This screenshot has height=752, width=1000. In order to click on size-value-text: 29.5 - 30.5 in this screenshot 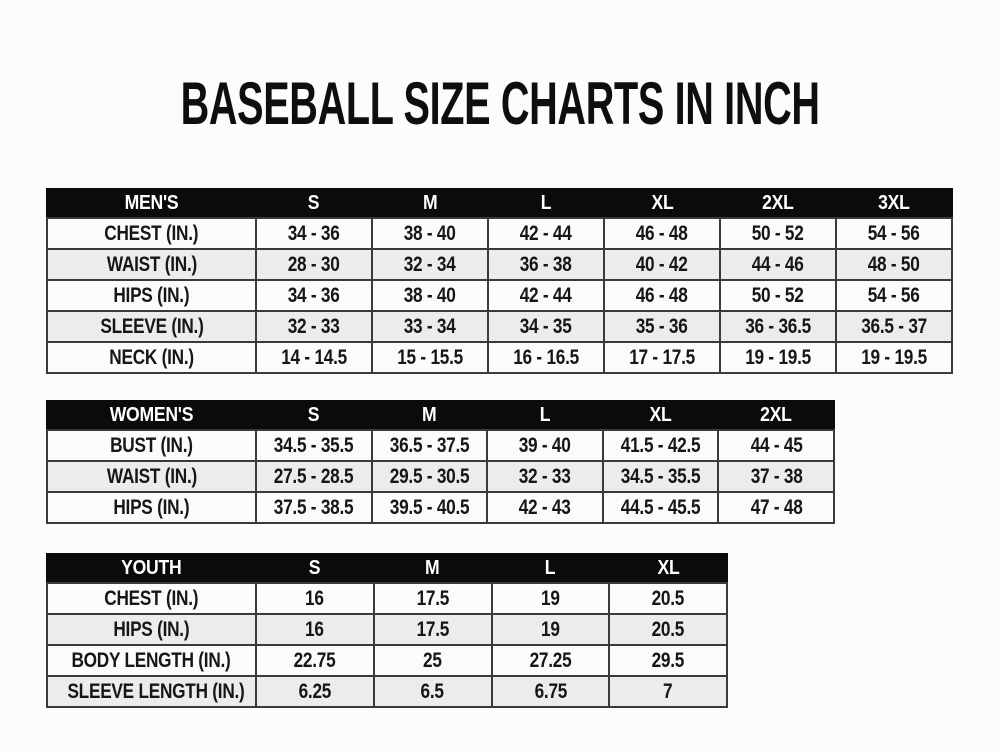, I will do `click(429, 476)`.